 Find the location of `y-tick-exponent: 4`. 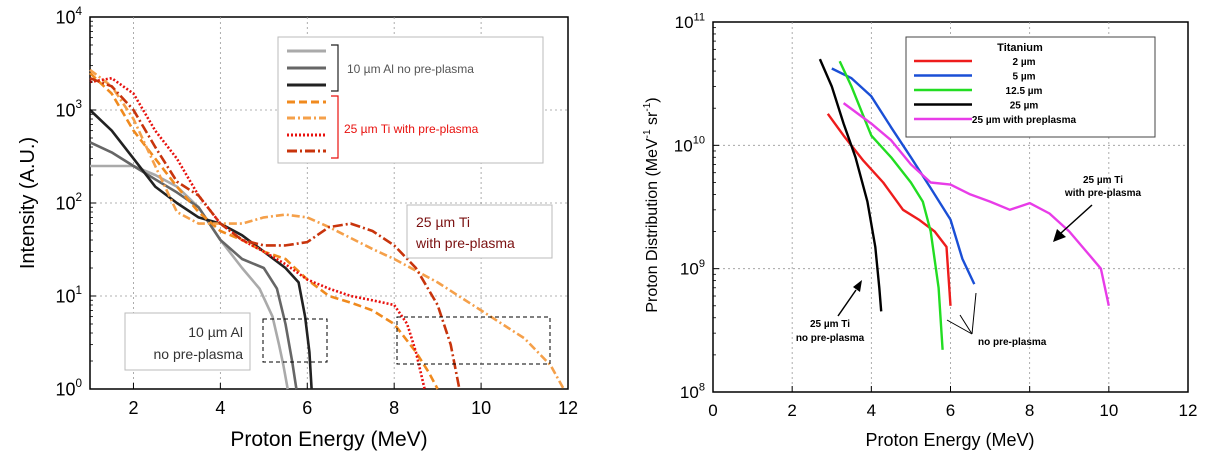

y-tick-exponent: 4 is located at coordinates (78, 11).